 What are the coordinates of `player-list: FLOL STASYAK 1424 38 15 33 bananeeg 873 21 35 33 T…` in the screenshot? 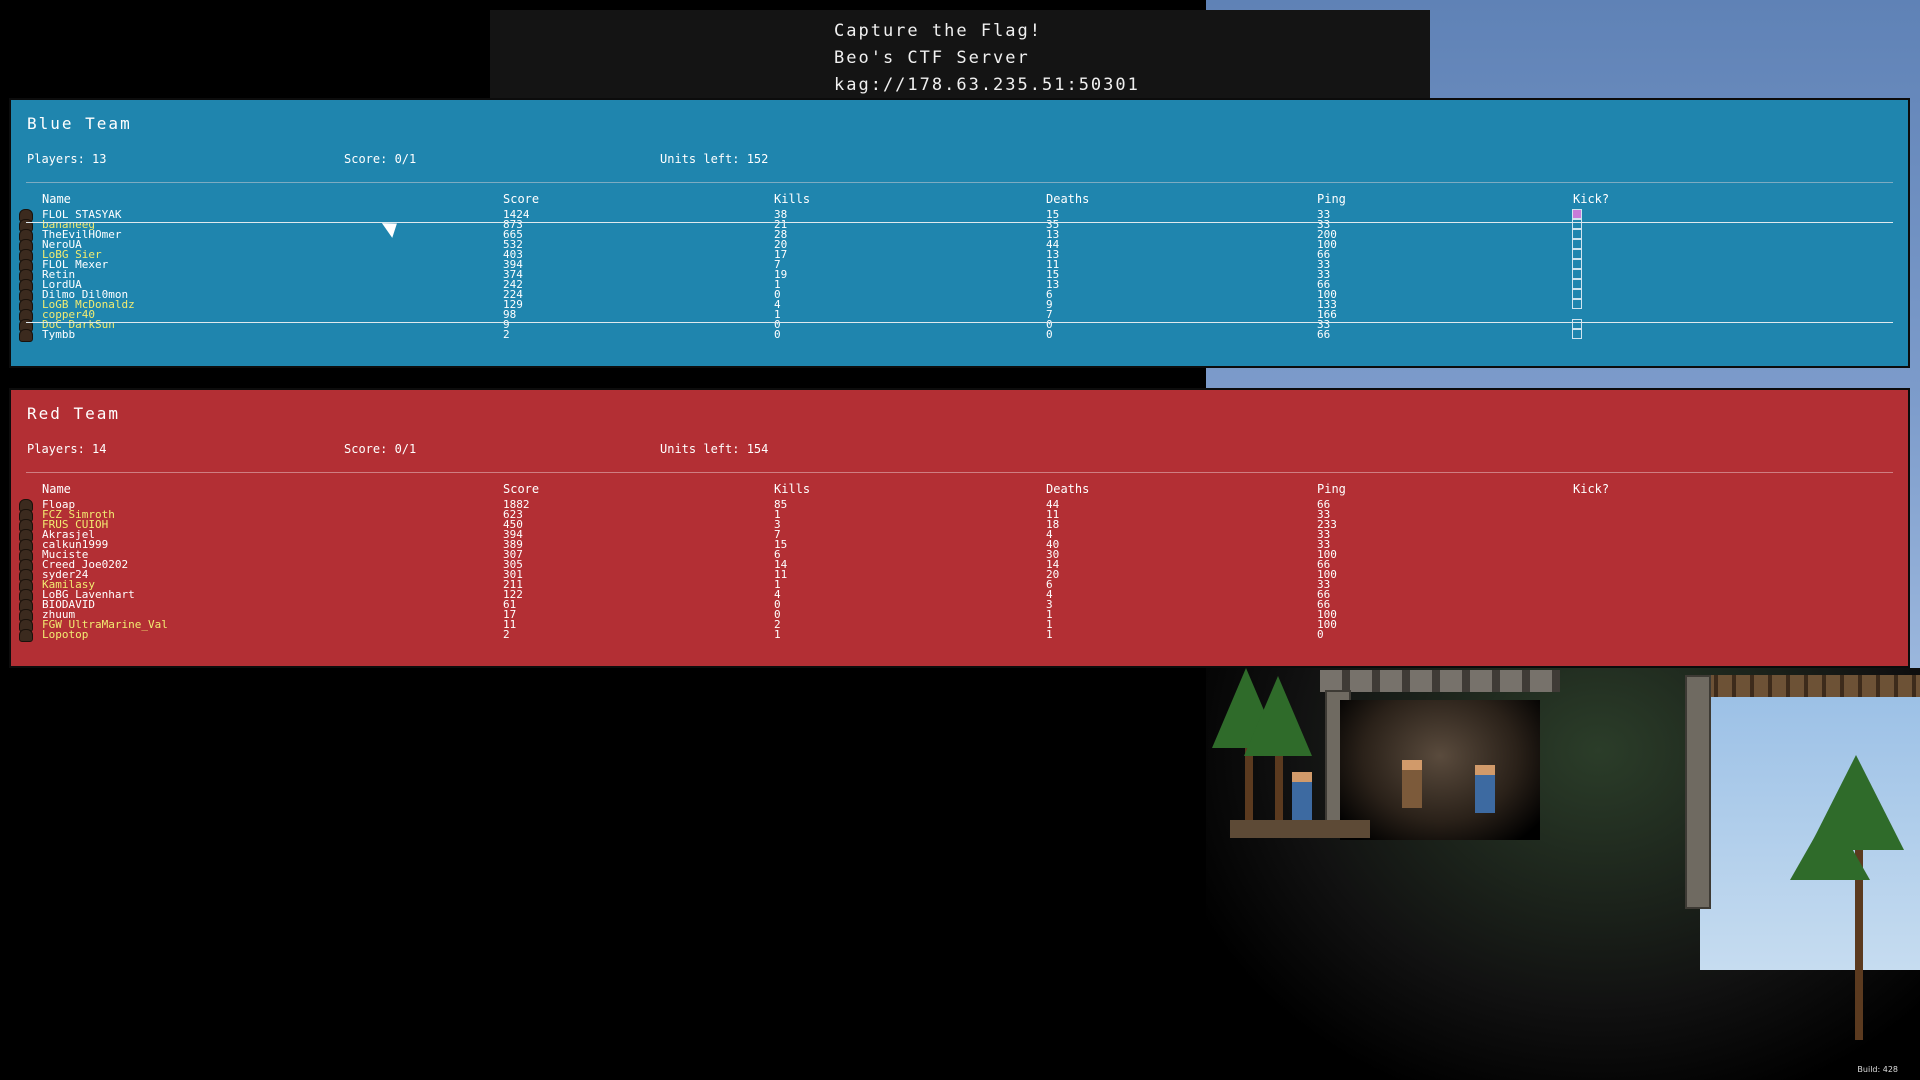 It's located at (959, 275).